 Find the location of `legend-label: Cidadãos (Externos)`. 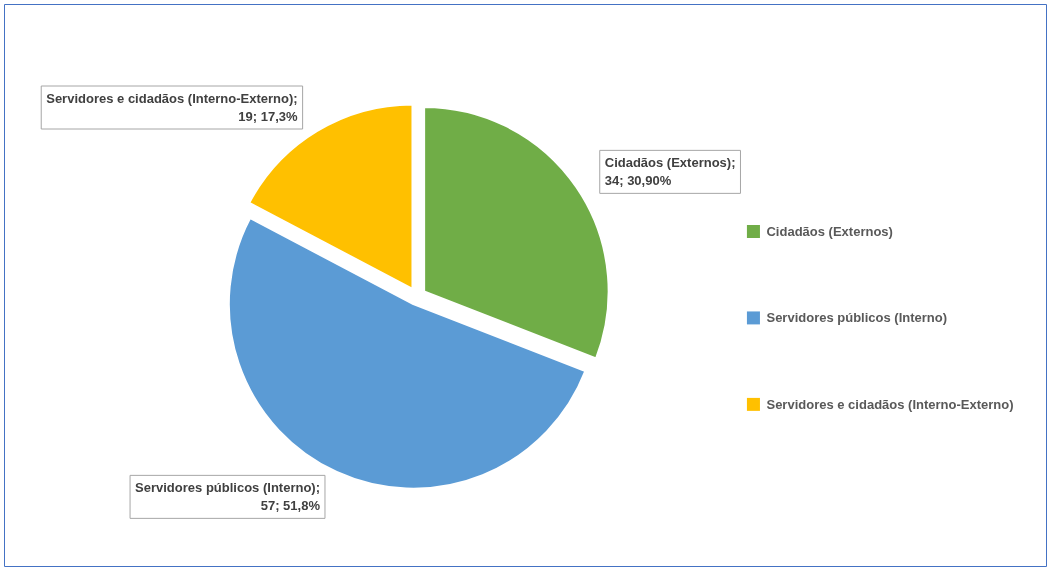

legend-label: Cidadãos (Externos) is located at coordinates (829, 231).